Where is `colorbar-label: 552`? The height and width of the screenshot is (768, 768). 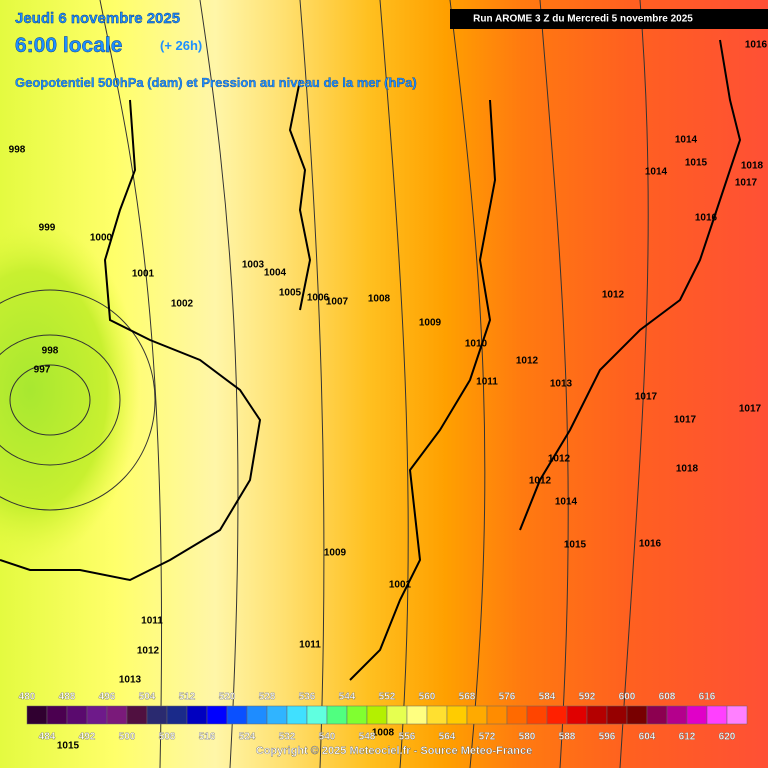 colorbar-label: 552 is located at coordinates (387, 697).